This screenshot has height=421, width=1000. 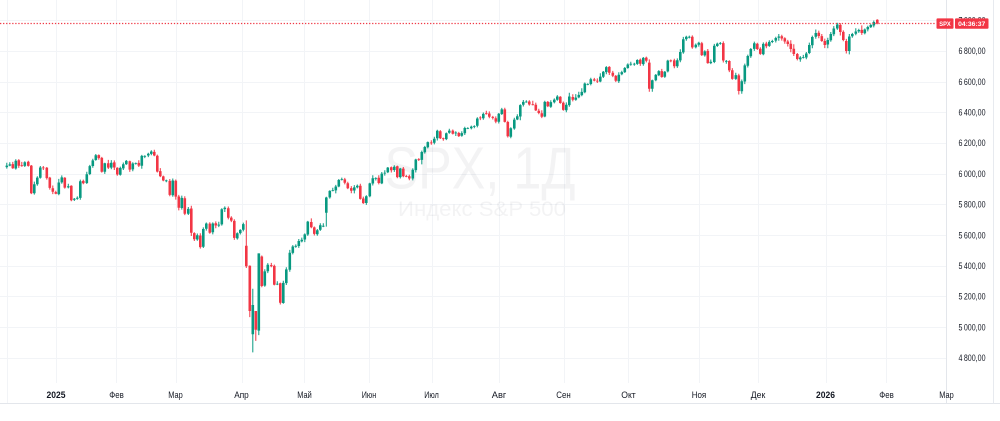 What do you see at coordinates (628, 395) in the screenshot?
I see `svg-text: Окт` at bounding box center [628, 395].